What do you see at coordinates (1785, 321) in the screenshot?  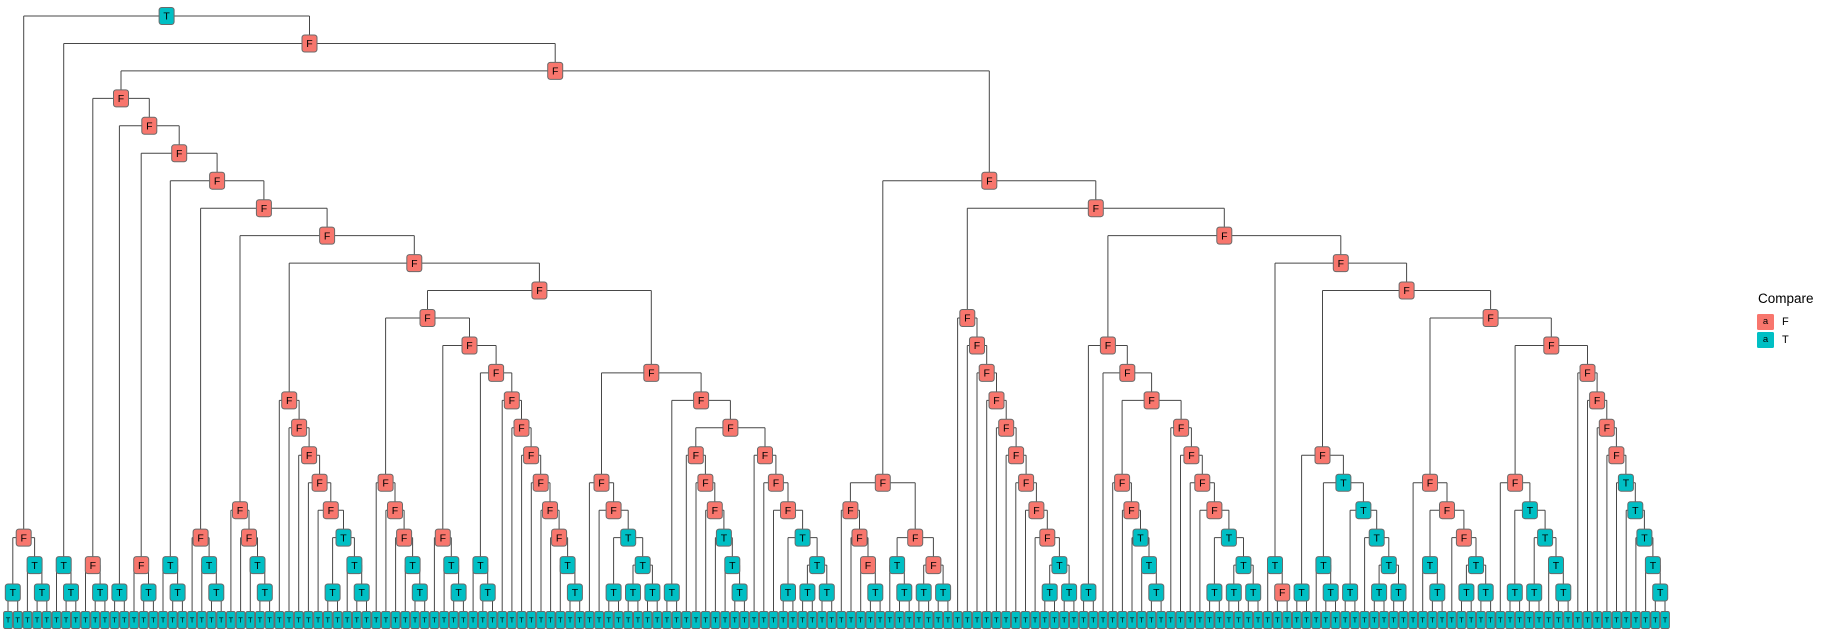 I see `legend-label-f: F` at bounding box center [1785, 321].